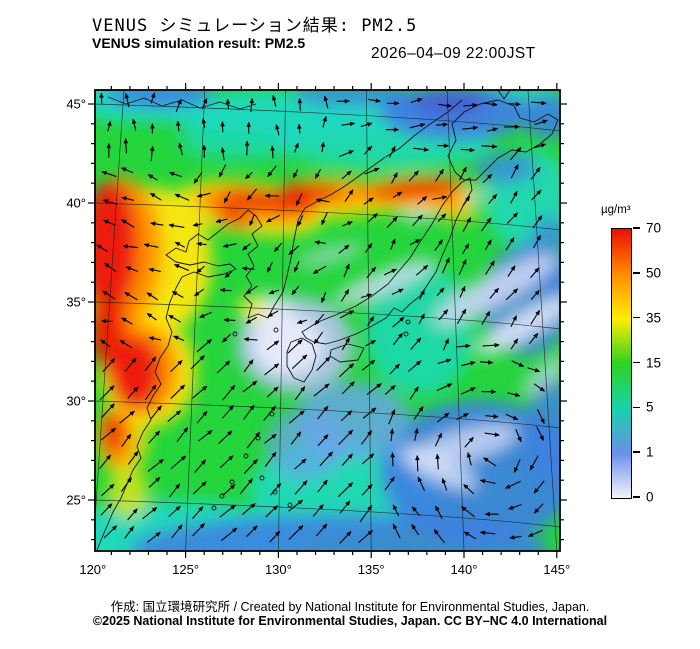 The height and width of the screenshot is (649, 700). I want to click on colorbar-tick-label: 15, so click(654, 362).